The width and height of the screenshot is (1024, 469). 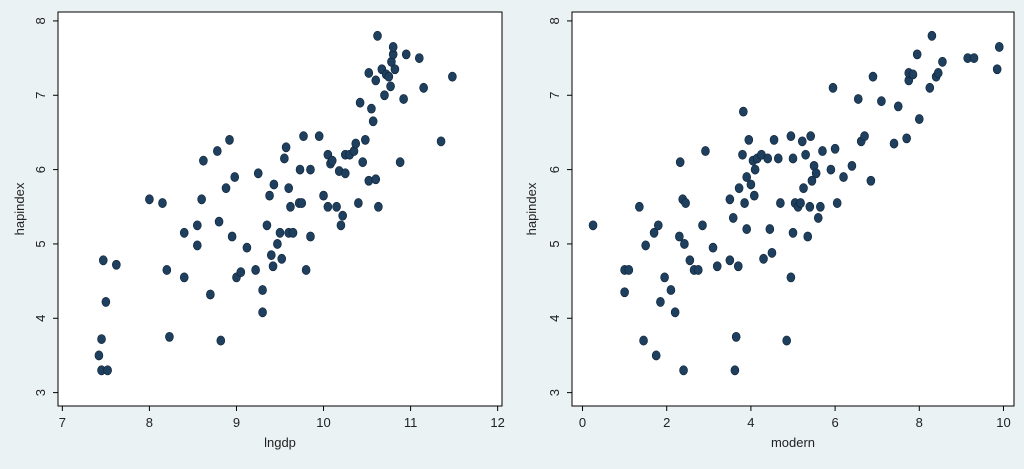 What do you see at coordinates (1003, 422) in the screenshot?
I see `x-tick-label: 10` at bounding box center [1003, 422].